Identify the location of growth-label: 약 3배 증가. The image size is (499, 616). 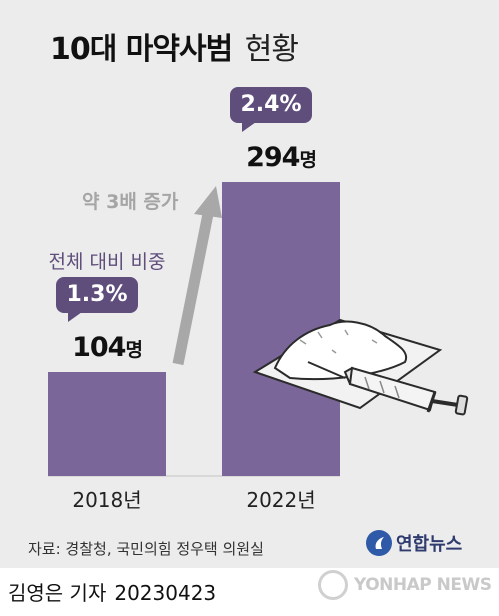
(130, 202).